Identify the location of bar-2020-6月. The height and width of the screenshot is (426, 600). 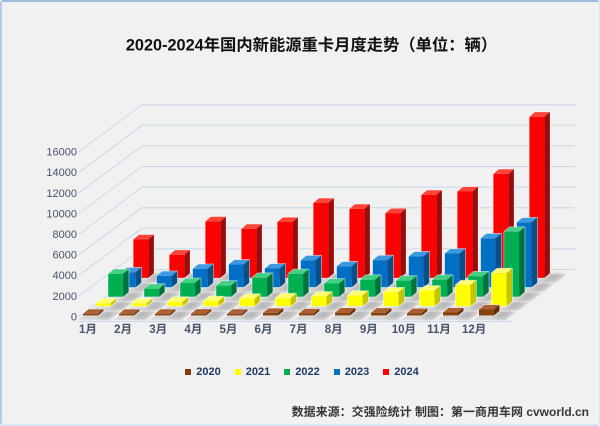
(273, 312).